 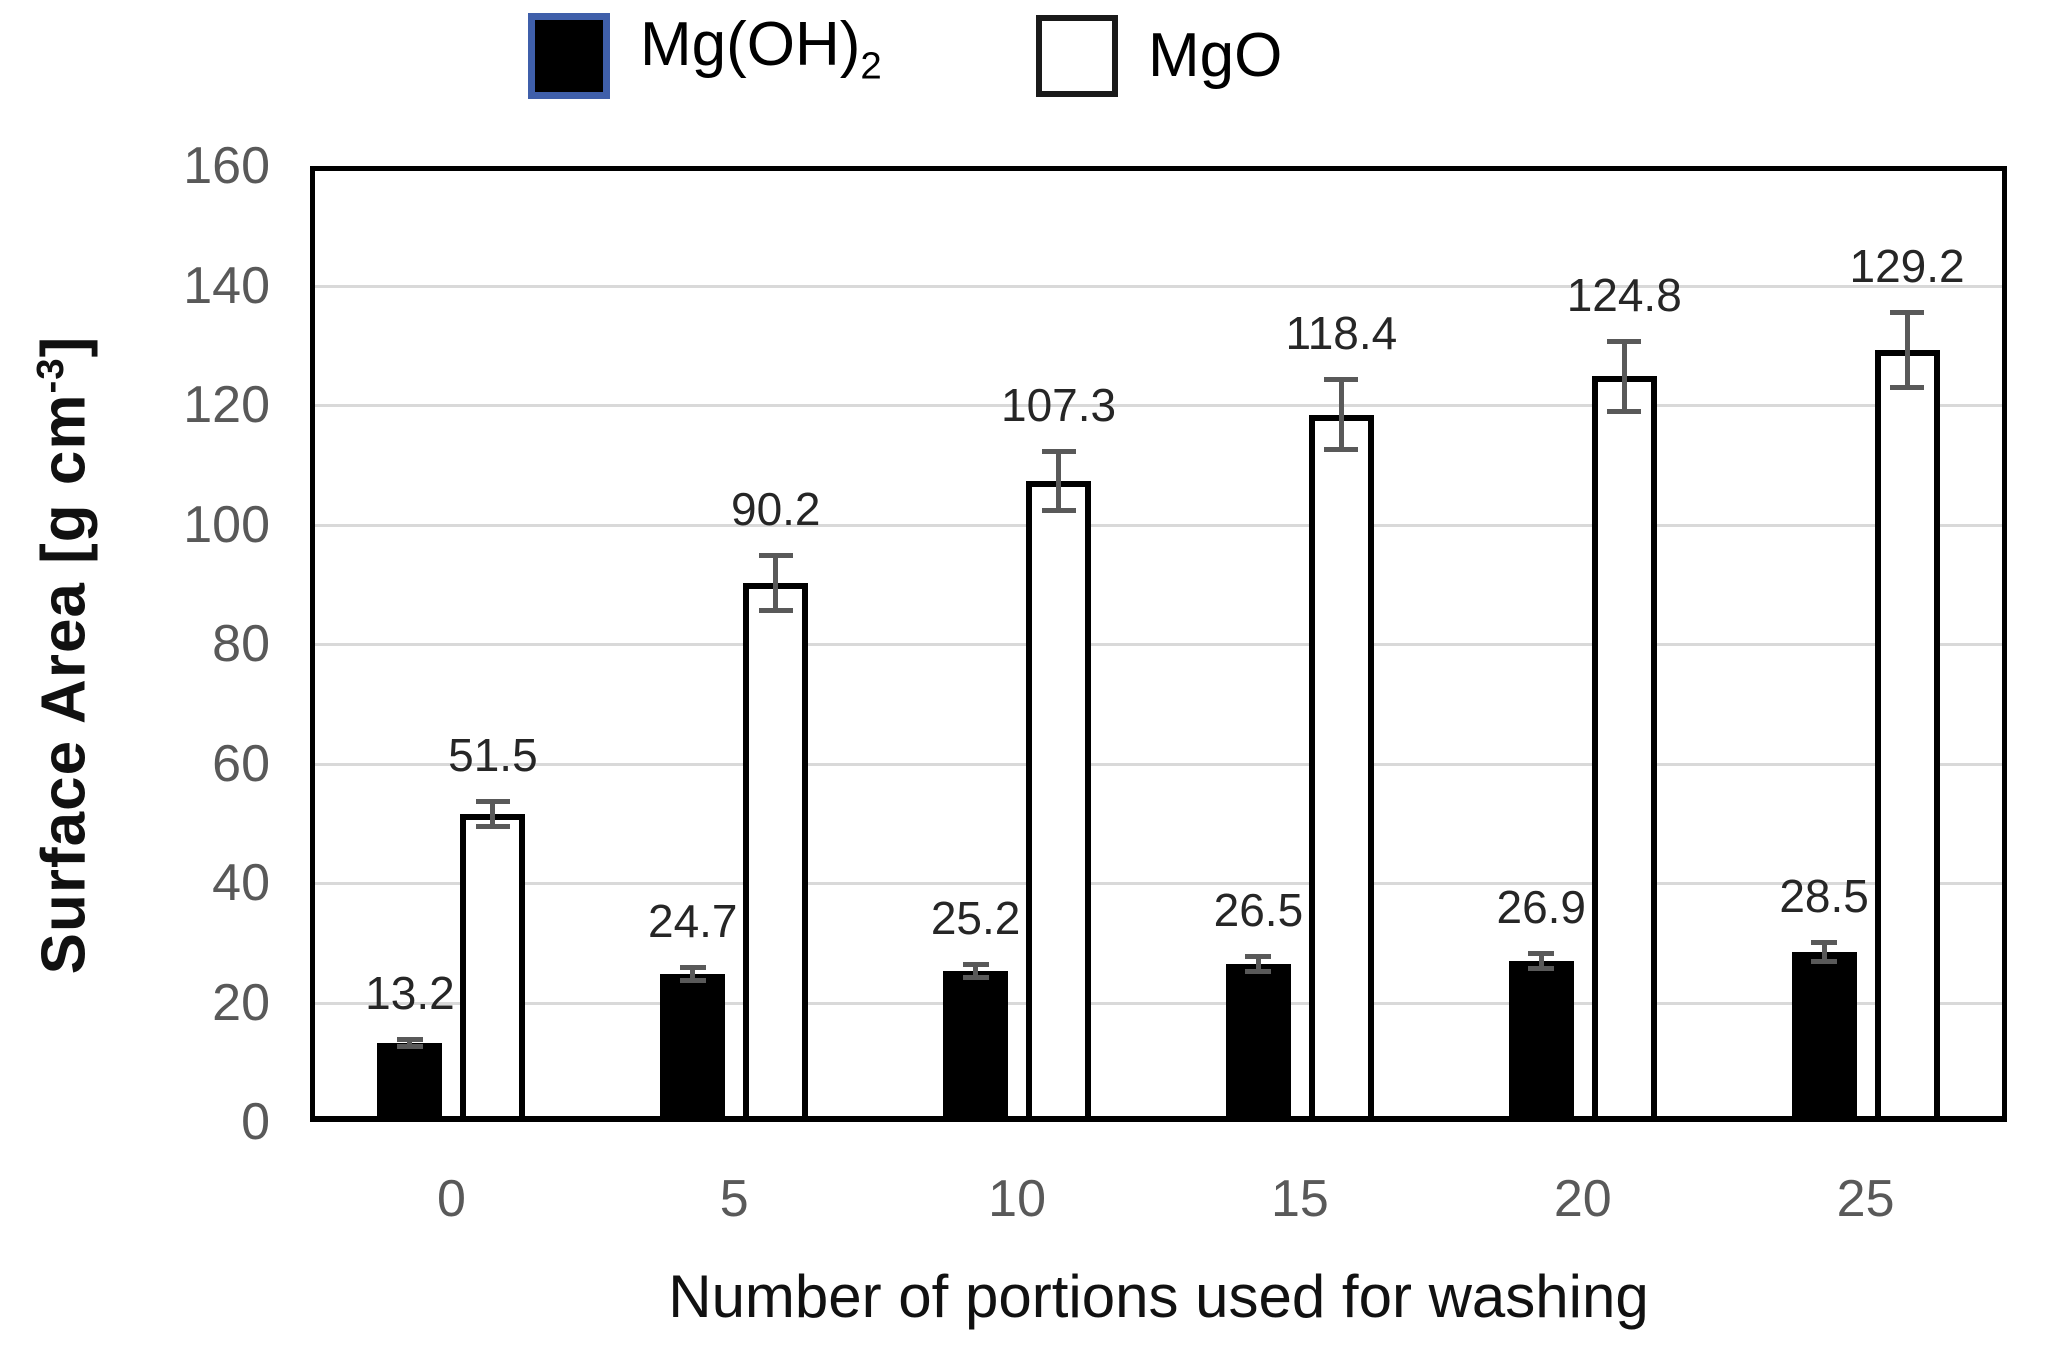 I want to click on y-axis-title-bracket: ], so click(x=64, y=346).